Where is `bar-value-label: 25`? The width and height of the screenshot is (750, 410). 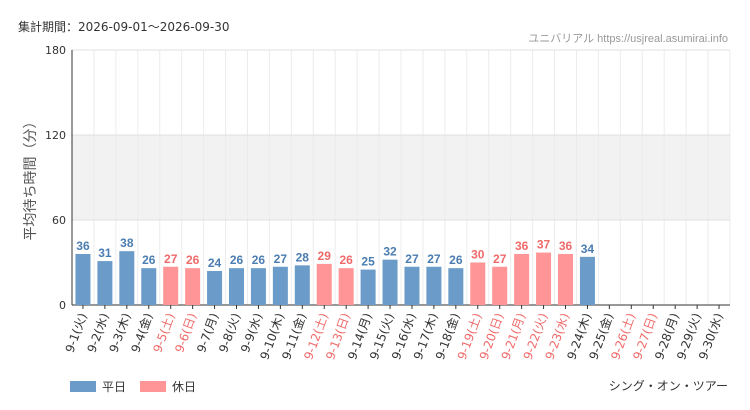
bar-value-label: 25 is located at coordinates (368, 262).